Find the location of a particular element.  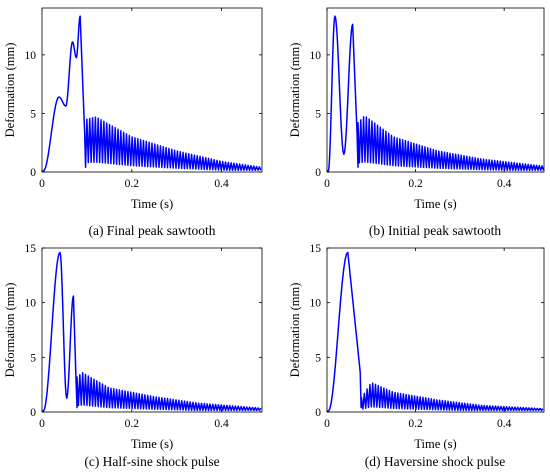

panel-c-caption: (c) Half-sine shock pulse is located at coordinates (151, 461).